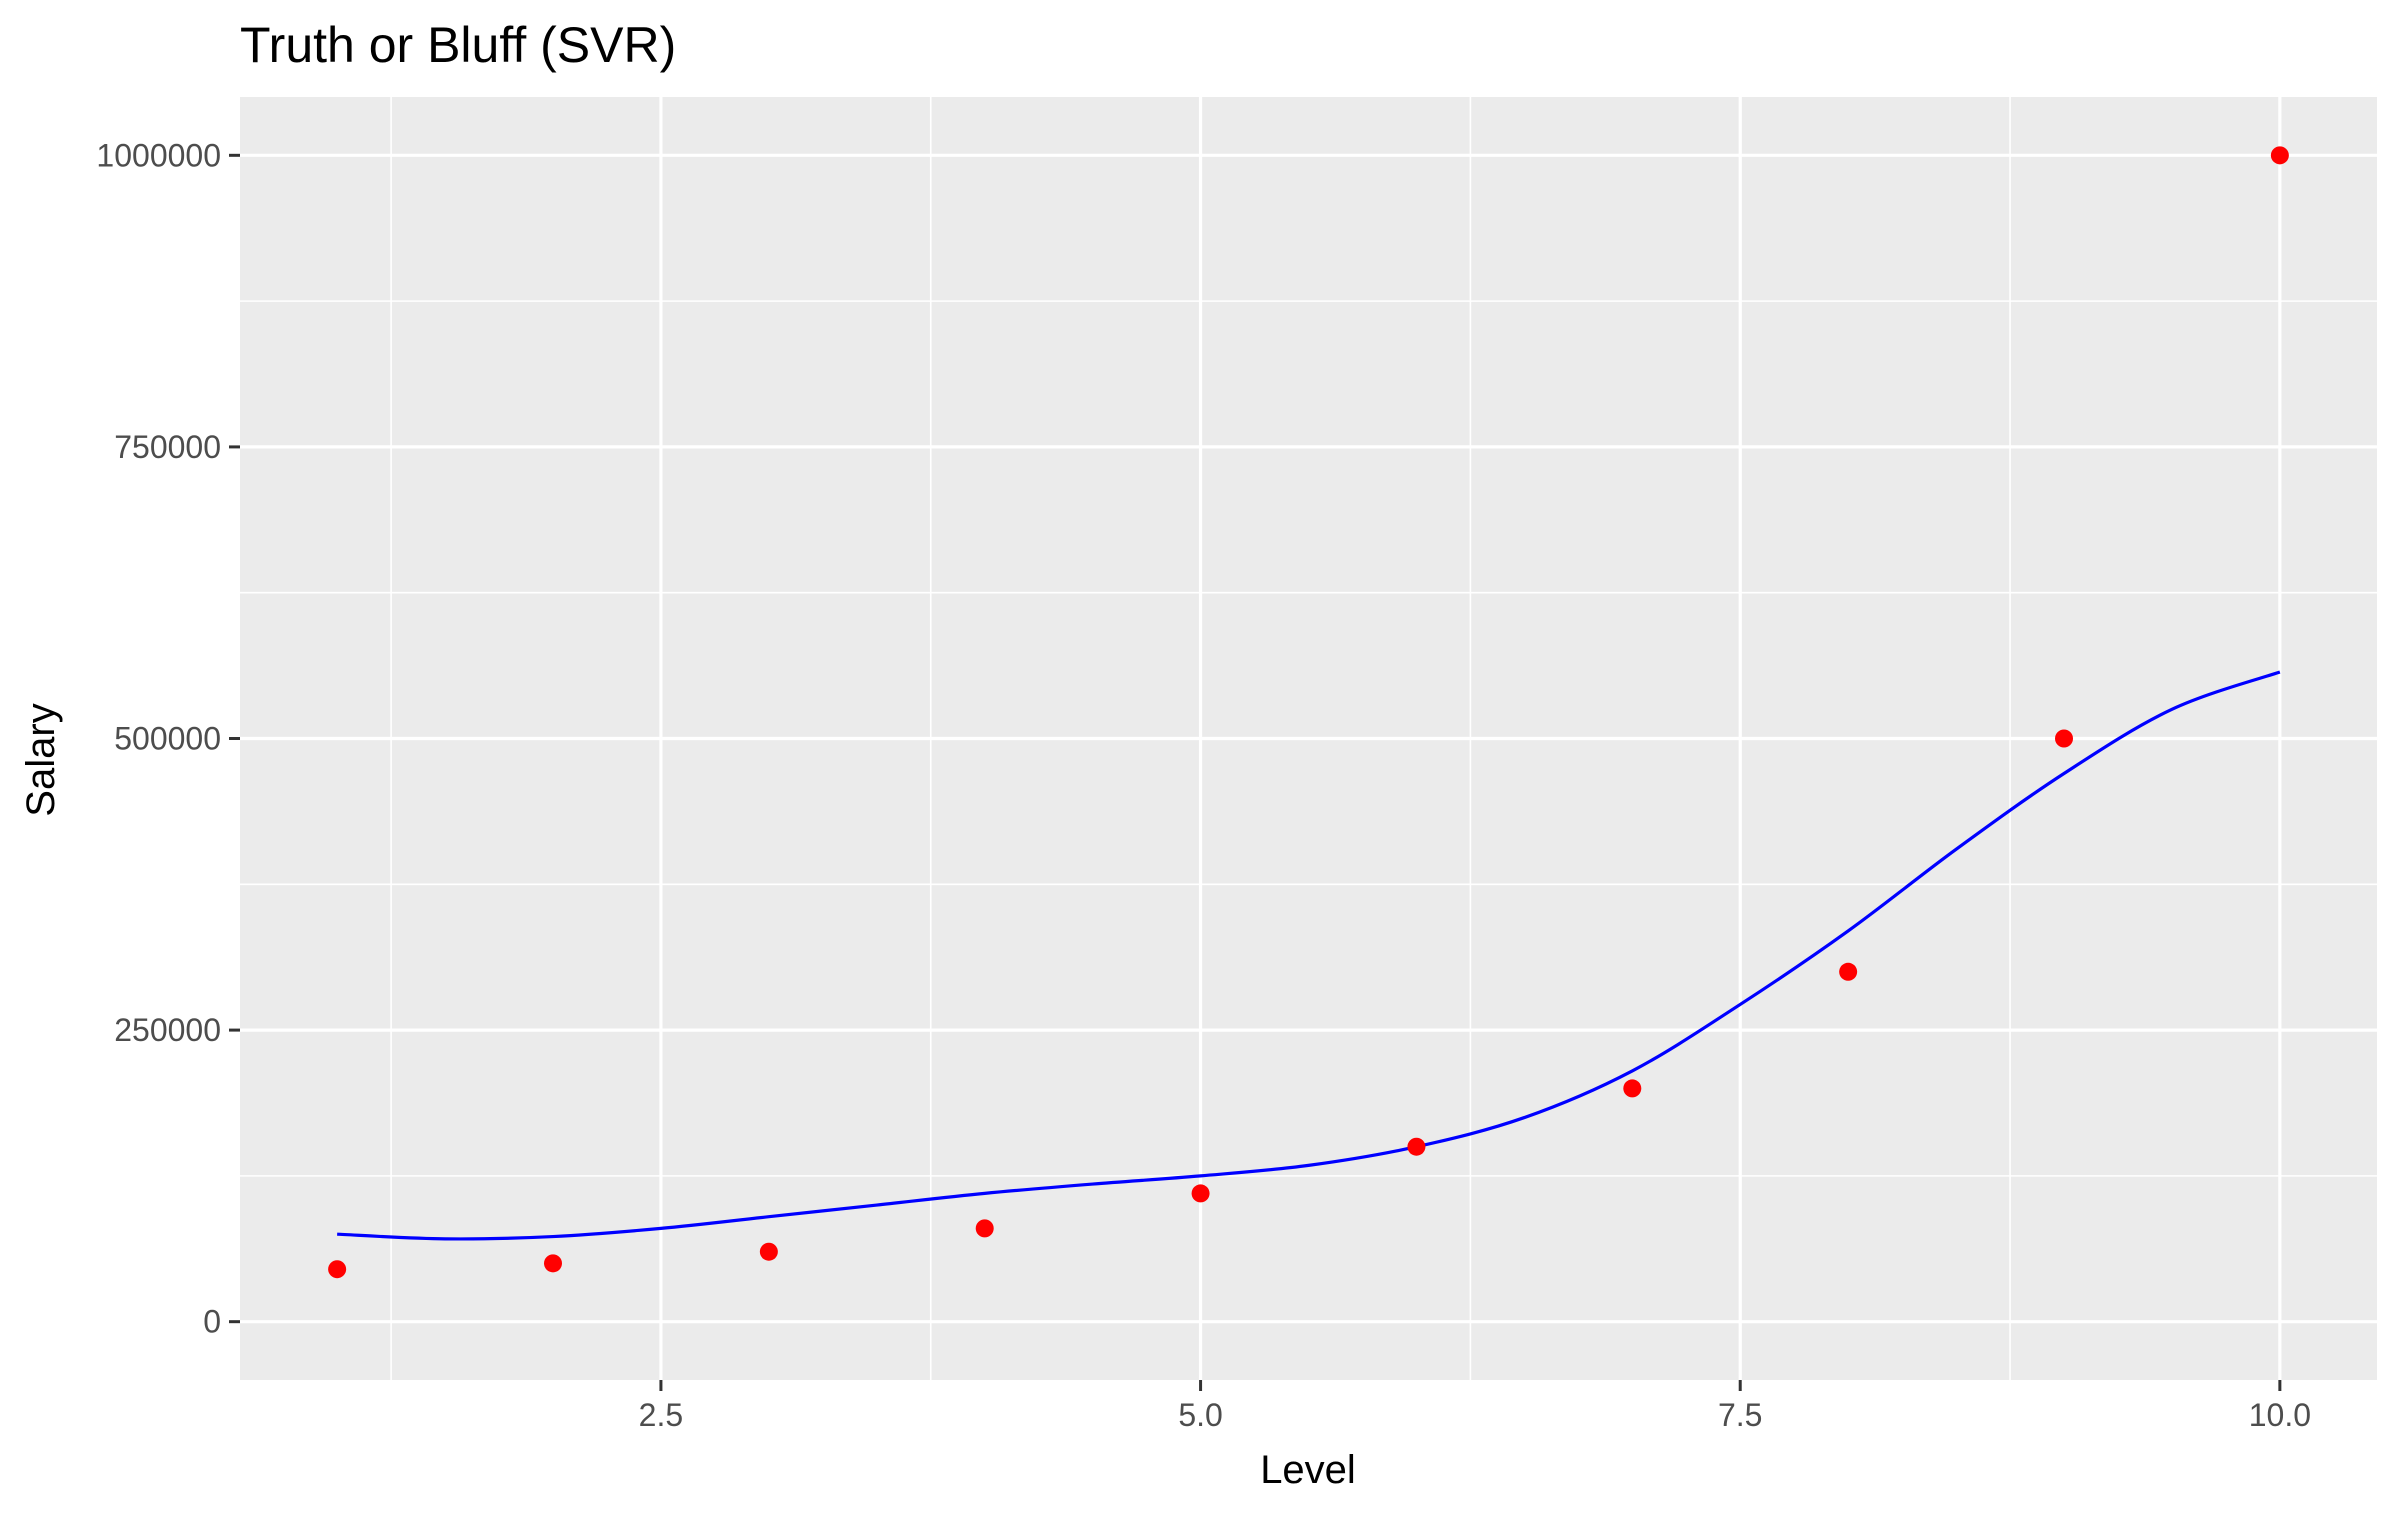 This screenshot has height=1515, width=2384. I want to click on y-tick-label: 500000, so click(167, 739).